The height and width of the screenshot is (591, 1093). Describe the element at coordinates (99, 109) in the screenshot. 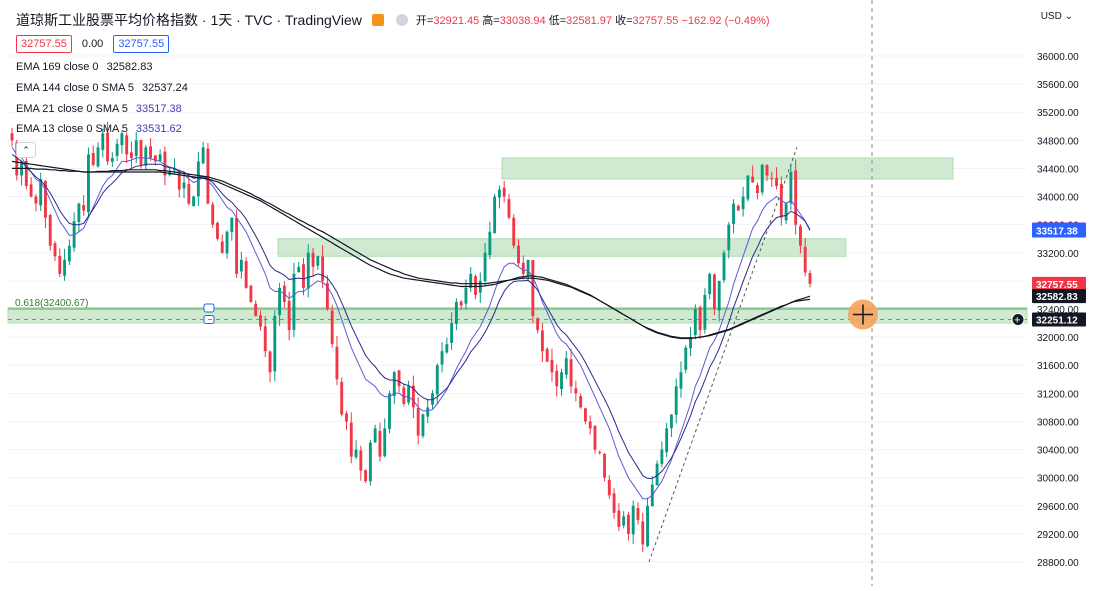

I see `legend-ema21: EMA 21 close 0 SMA 5 33517.38` at that location.